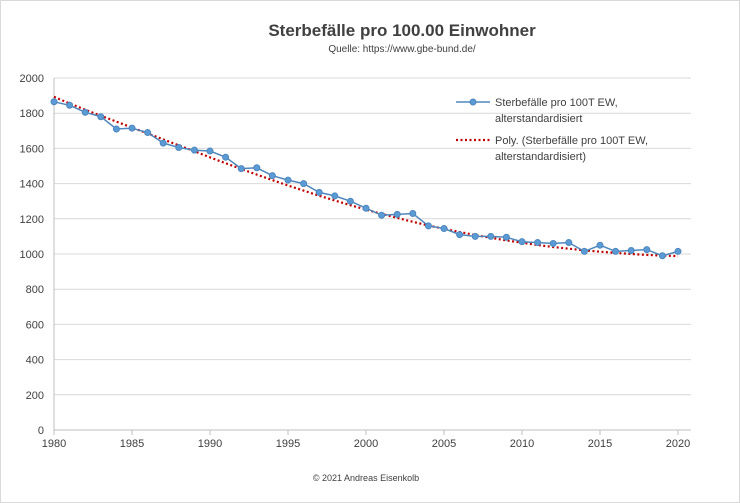  I want to click on data-point-2013, so click(569, 243).